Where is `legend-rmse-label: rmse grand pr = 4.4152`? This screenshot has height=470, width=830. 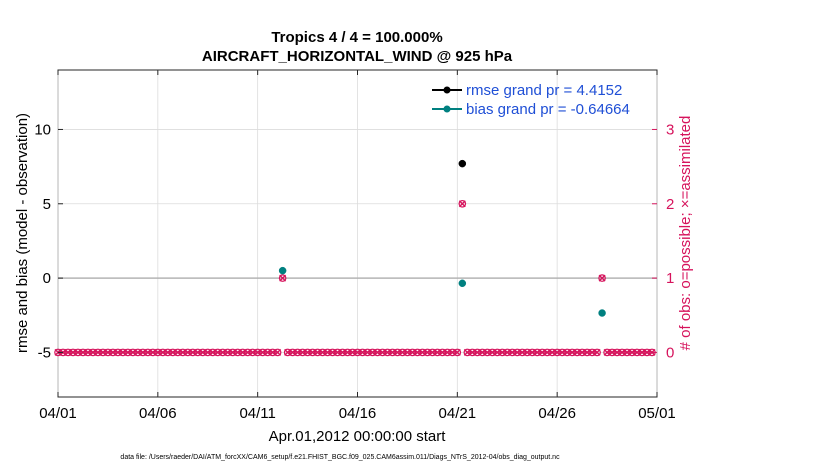 legend-rmse-label: rmse grand pr = 4.4152 is located at coordinates (544, 90).